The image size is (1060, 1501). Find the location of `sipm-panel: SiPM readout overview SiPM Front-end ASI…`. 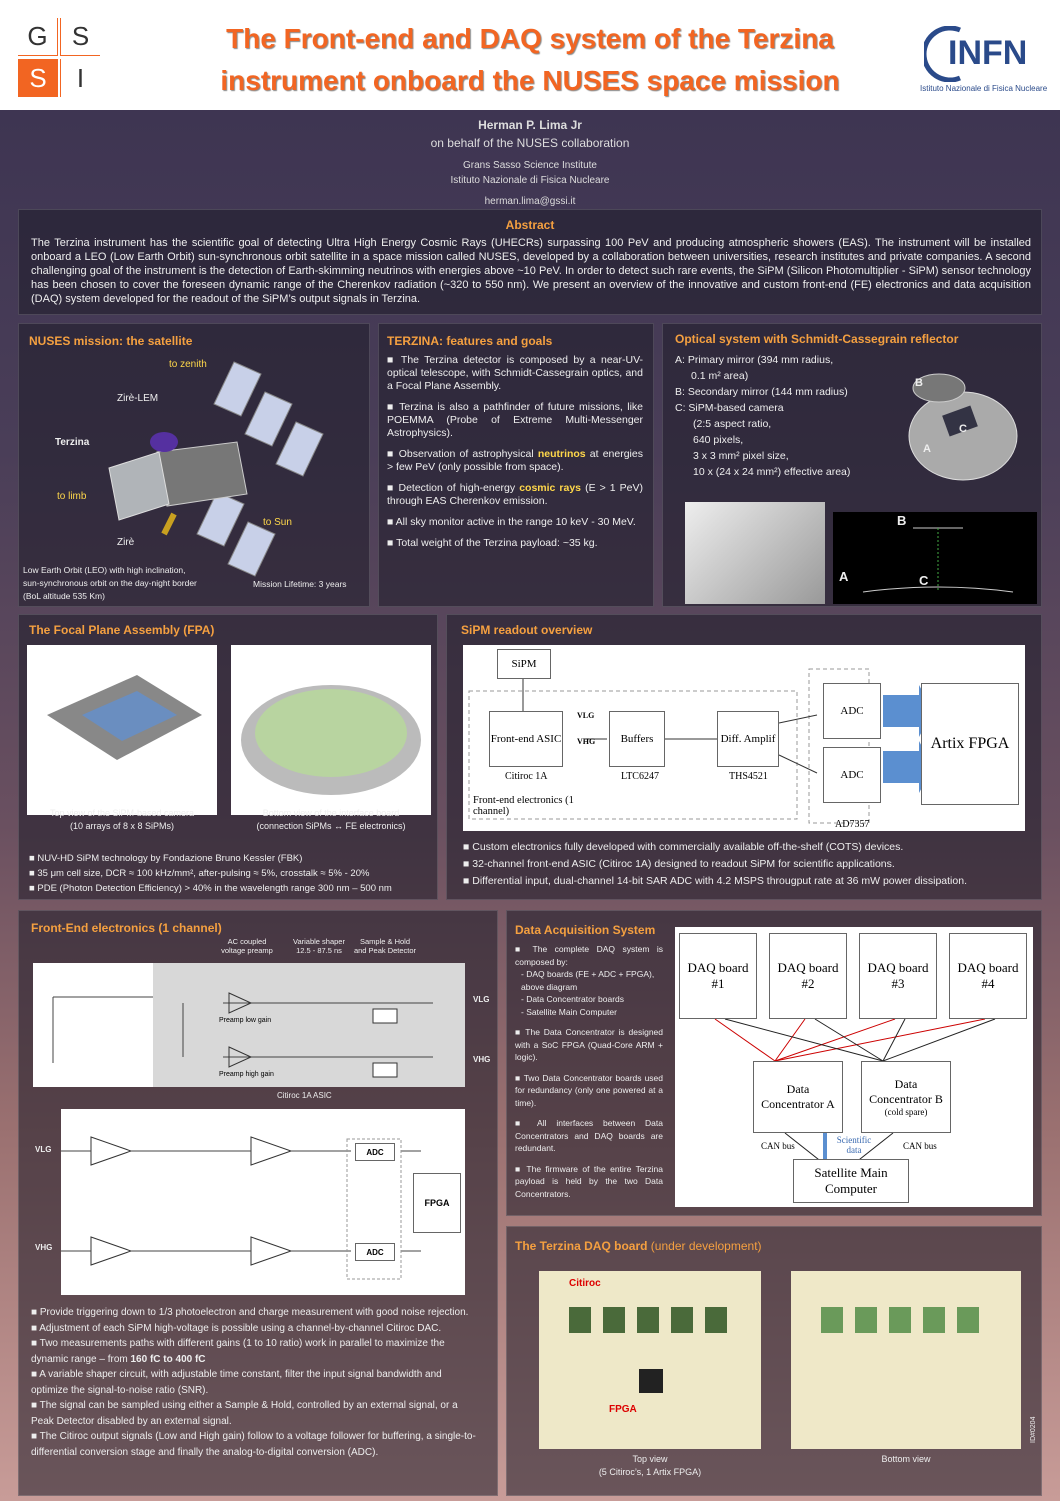

sipm-panel: SiPM readout overview SiPM Front-end ASI… is located at coordinates (744, 757).